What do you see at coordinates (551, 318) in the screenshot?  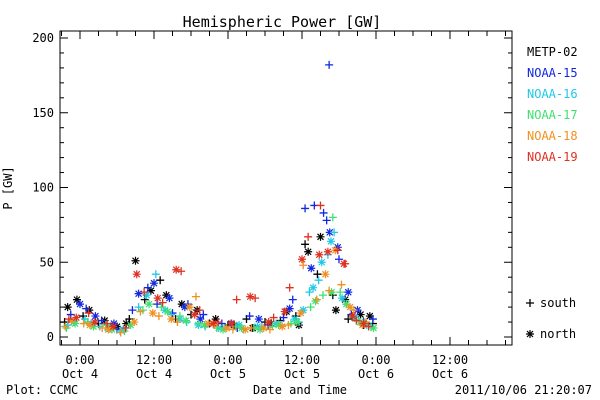 I see `marker-legend: south north` at bounding box center [551, 318].